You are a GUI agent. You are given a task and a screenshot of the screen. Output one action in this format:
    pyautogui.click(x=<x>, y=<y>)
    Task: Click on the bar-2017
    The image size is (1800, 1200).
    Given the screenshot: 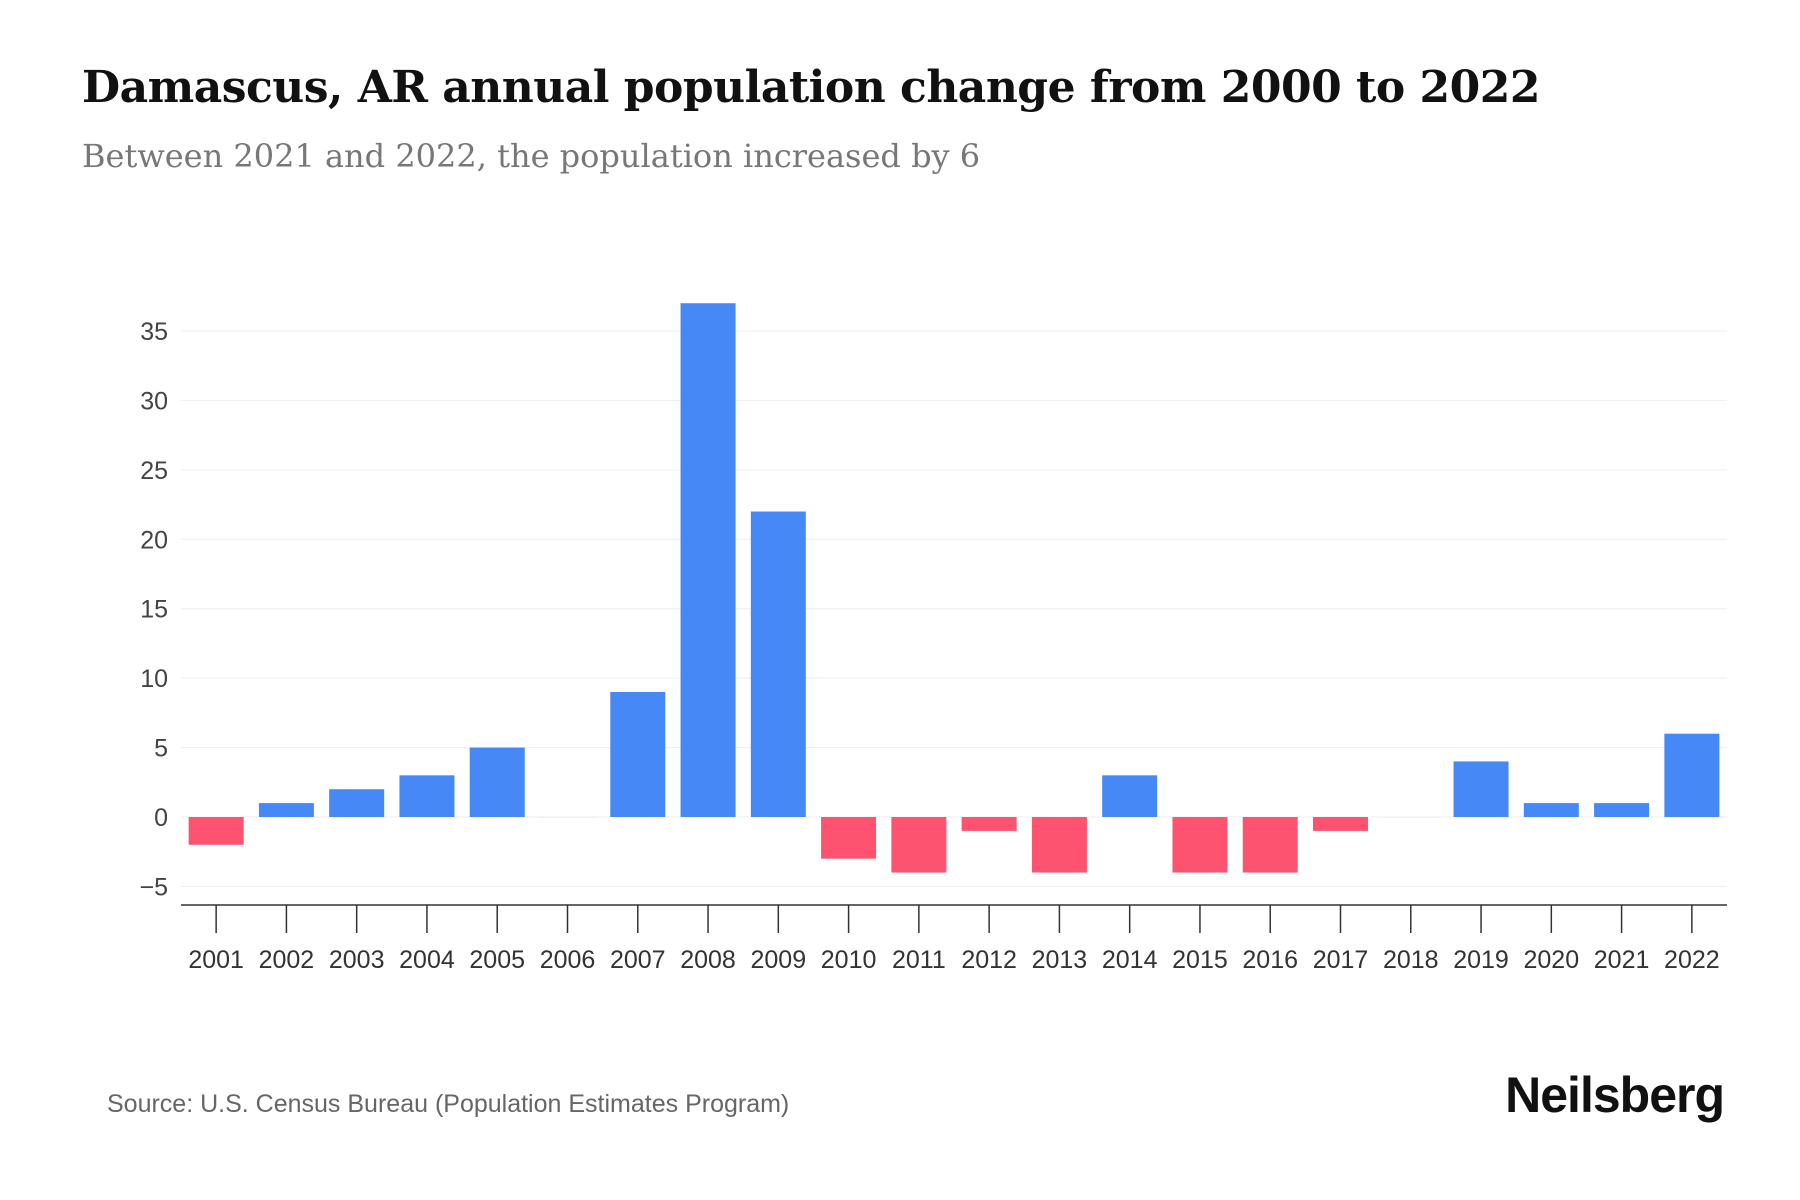 What is the action you would take?
    pyautogui.click(x=1340, y=824)
    